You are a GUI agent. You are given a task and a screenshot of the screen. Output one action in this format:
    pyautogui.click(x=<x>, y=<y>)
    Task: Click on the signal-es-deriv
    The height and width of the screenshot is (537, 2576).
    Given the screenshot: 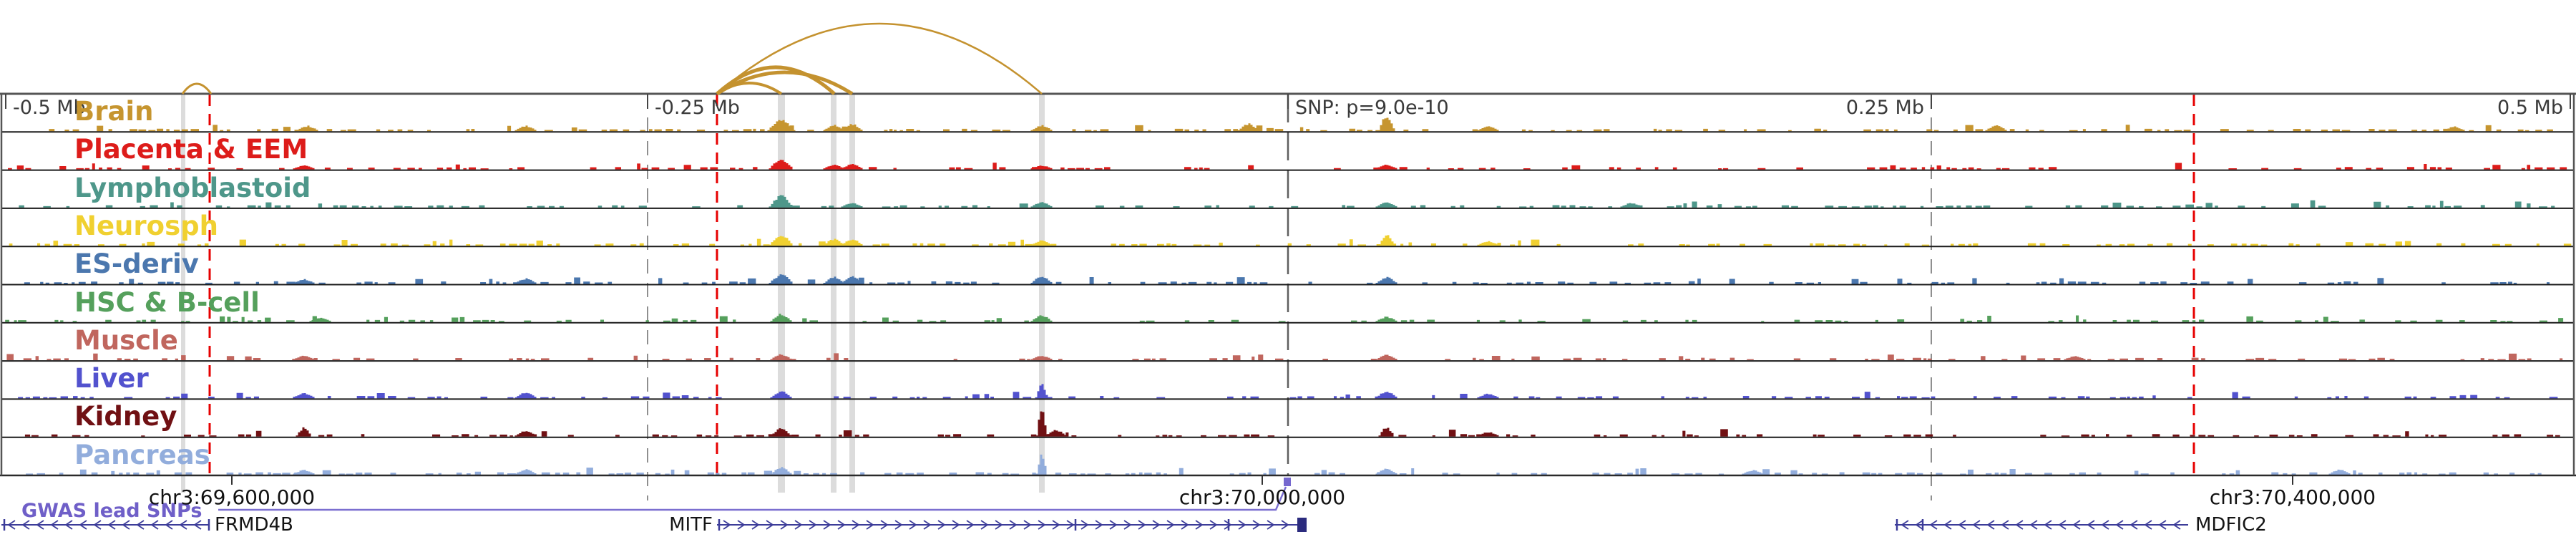 What is the action you would take?
    pyautogui.click(x=1287, y=279)
    